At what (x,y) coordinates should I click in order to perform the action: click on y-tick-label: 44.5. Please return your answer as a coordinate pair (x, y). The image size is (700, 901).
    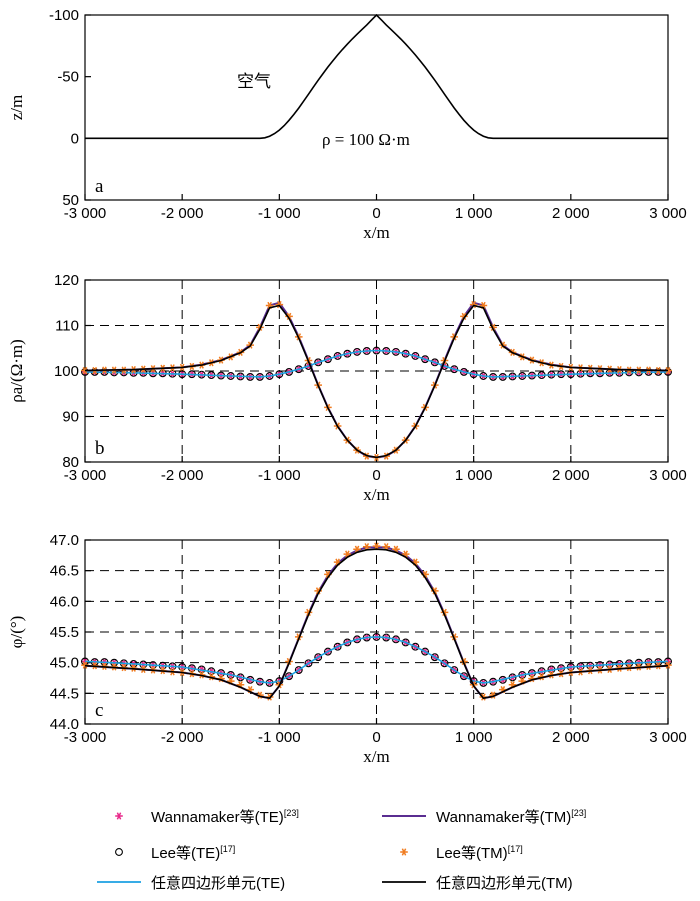
    Looking at the image, I should click on (64, 693).